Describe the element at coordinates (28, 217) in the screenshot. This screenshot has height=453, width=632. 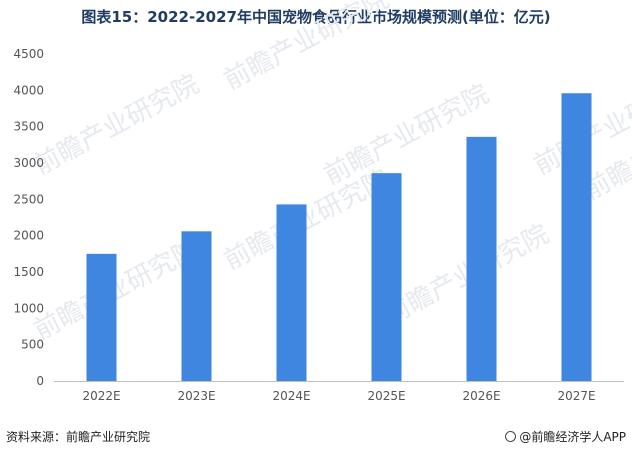
I see `y-axis-ticks: 0 500 1000 1500 2000 2500 3000 3500 4000 4500` at that location.